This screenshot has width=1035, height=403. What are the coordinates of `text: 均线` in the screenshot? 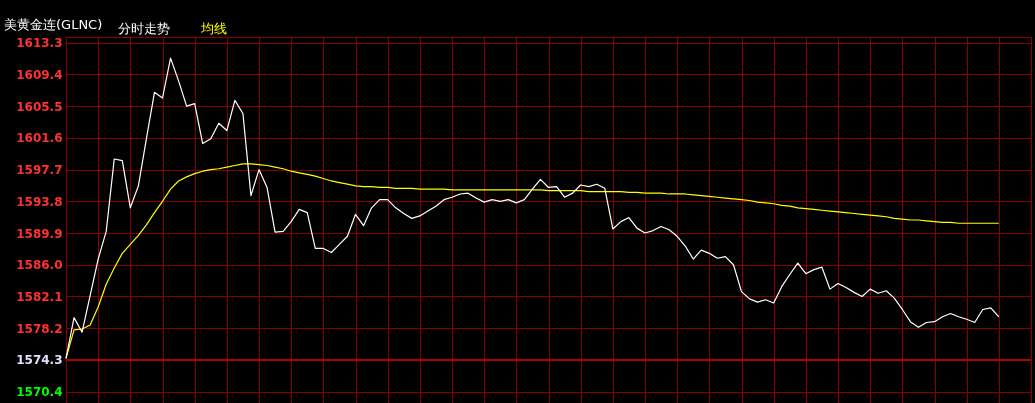 It's located at (213, 28).